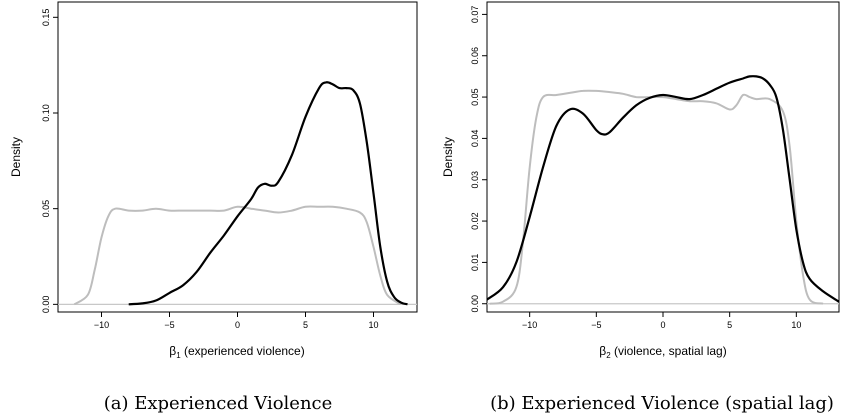 This screenshot has height=420, width=859. I want to click on x-tick-label-b-2: 0, so click(662, 325).